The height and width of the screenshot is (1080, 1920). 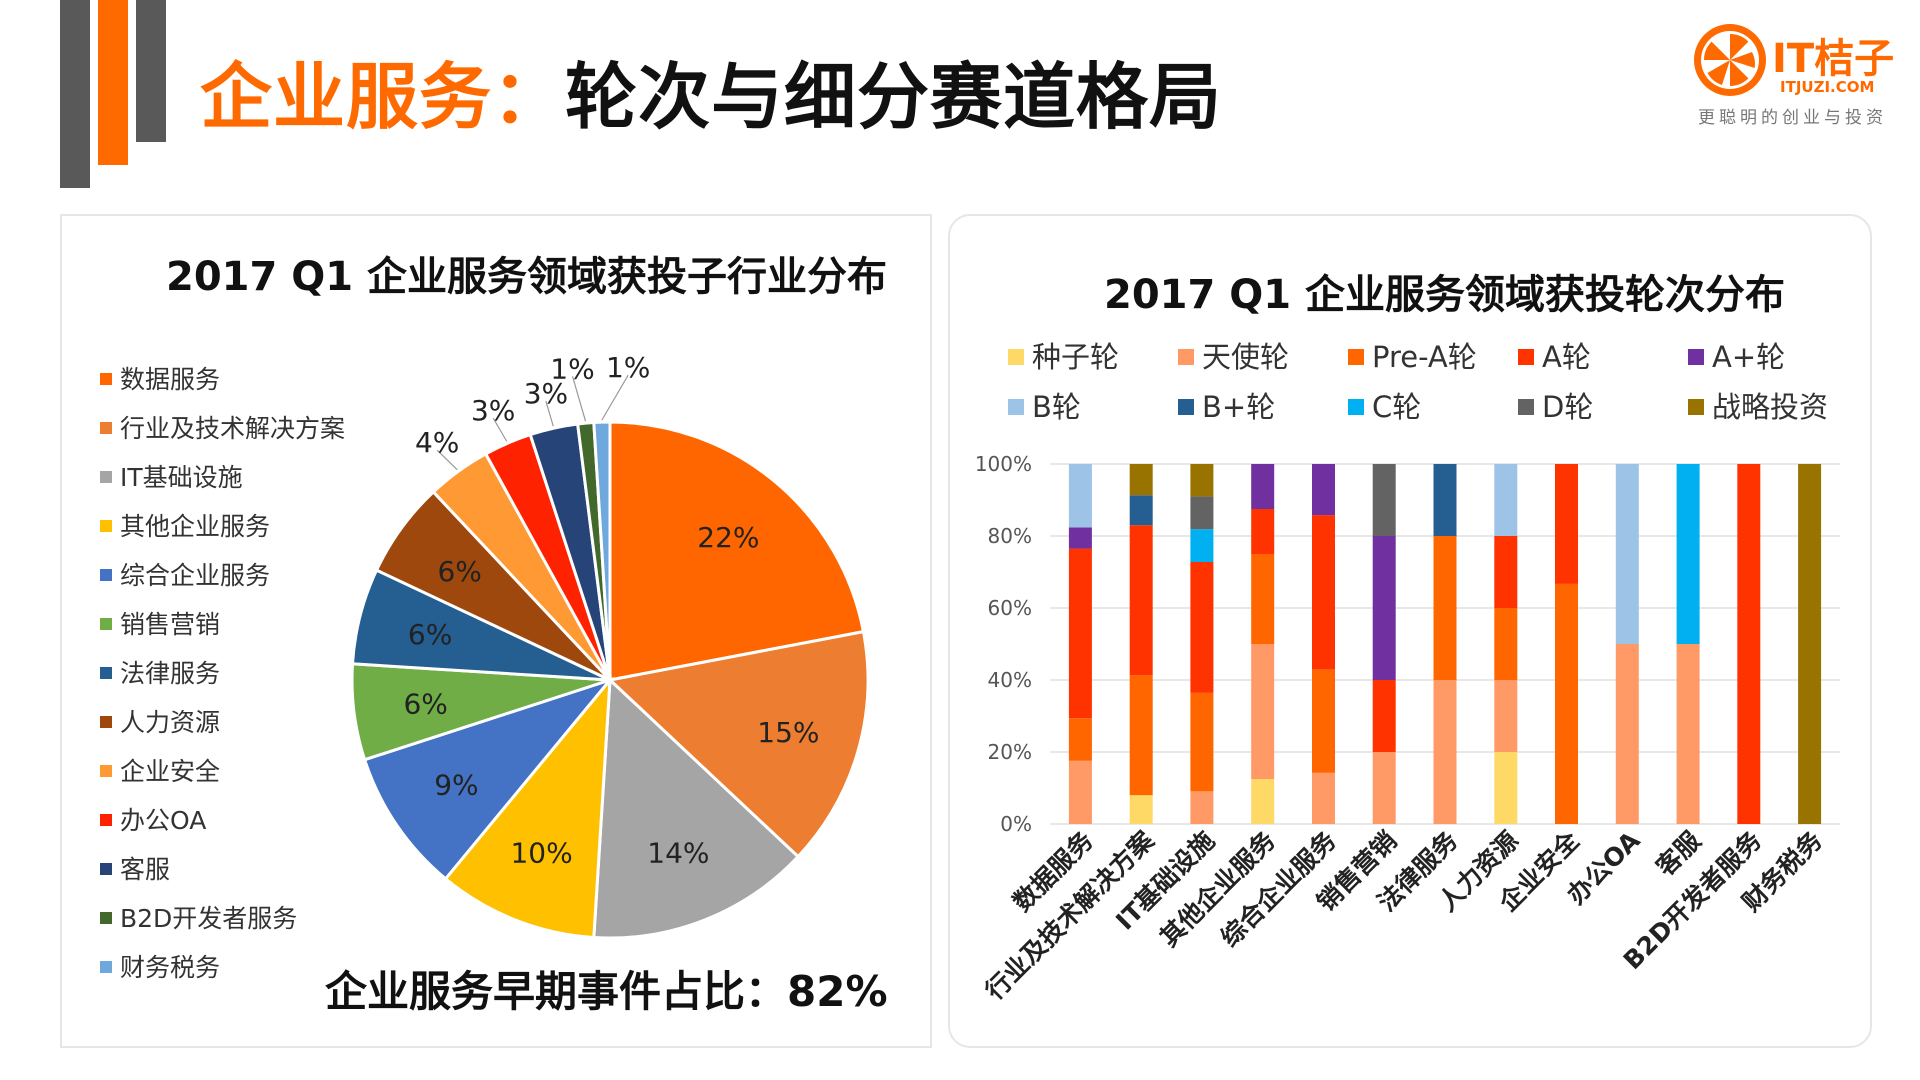 I want to click on bar-legend-item: A+轮, so click(x=1736, y=355).